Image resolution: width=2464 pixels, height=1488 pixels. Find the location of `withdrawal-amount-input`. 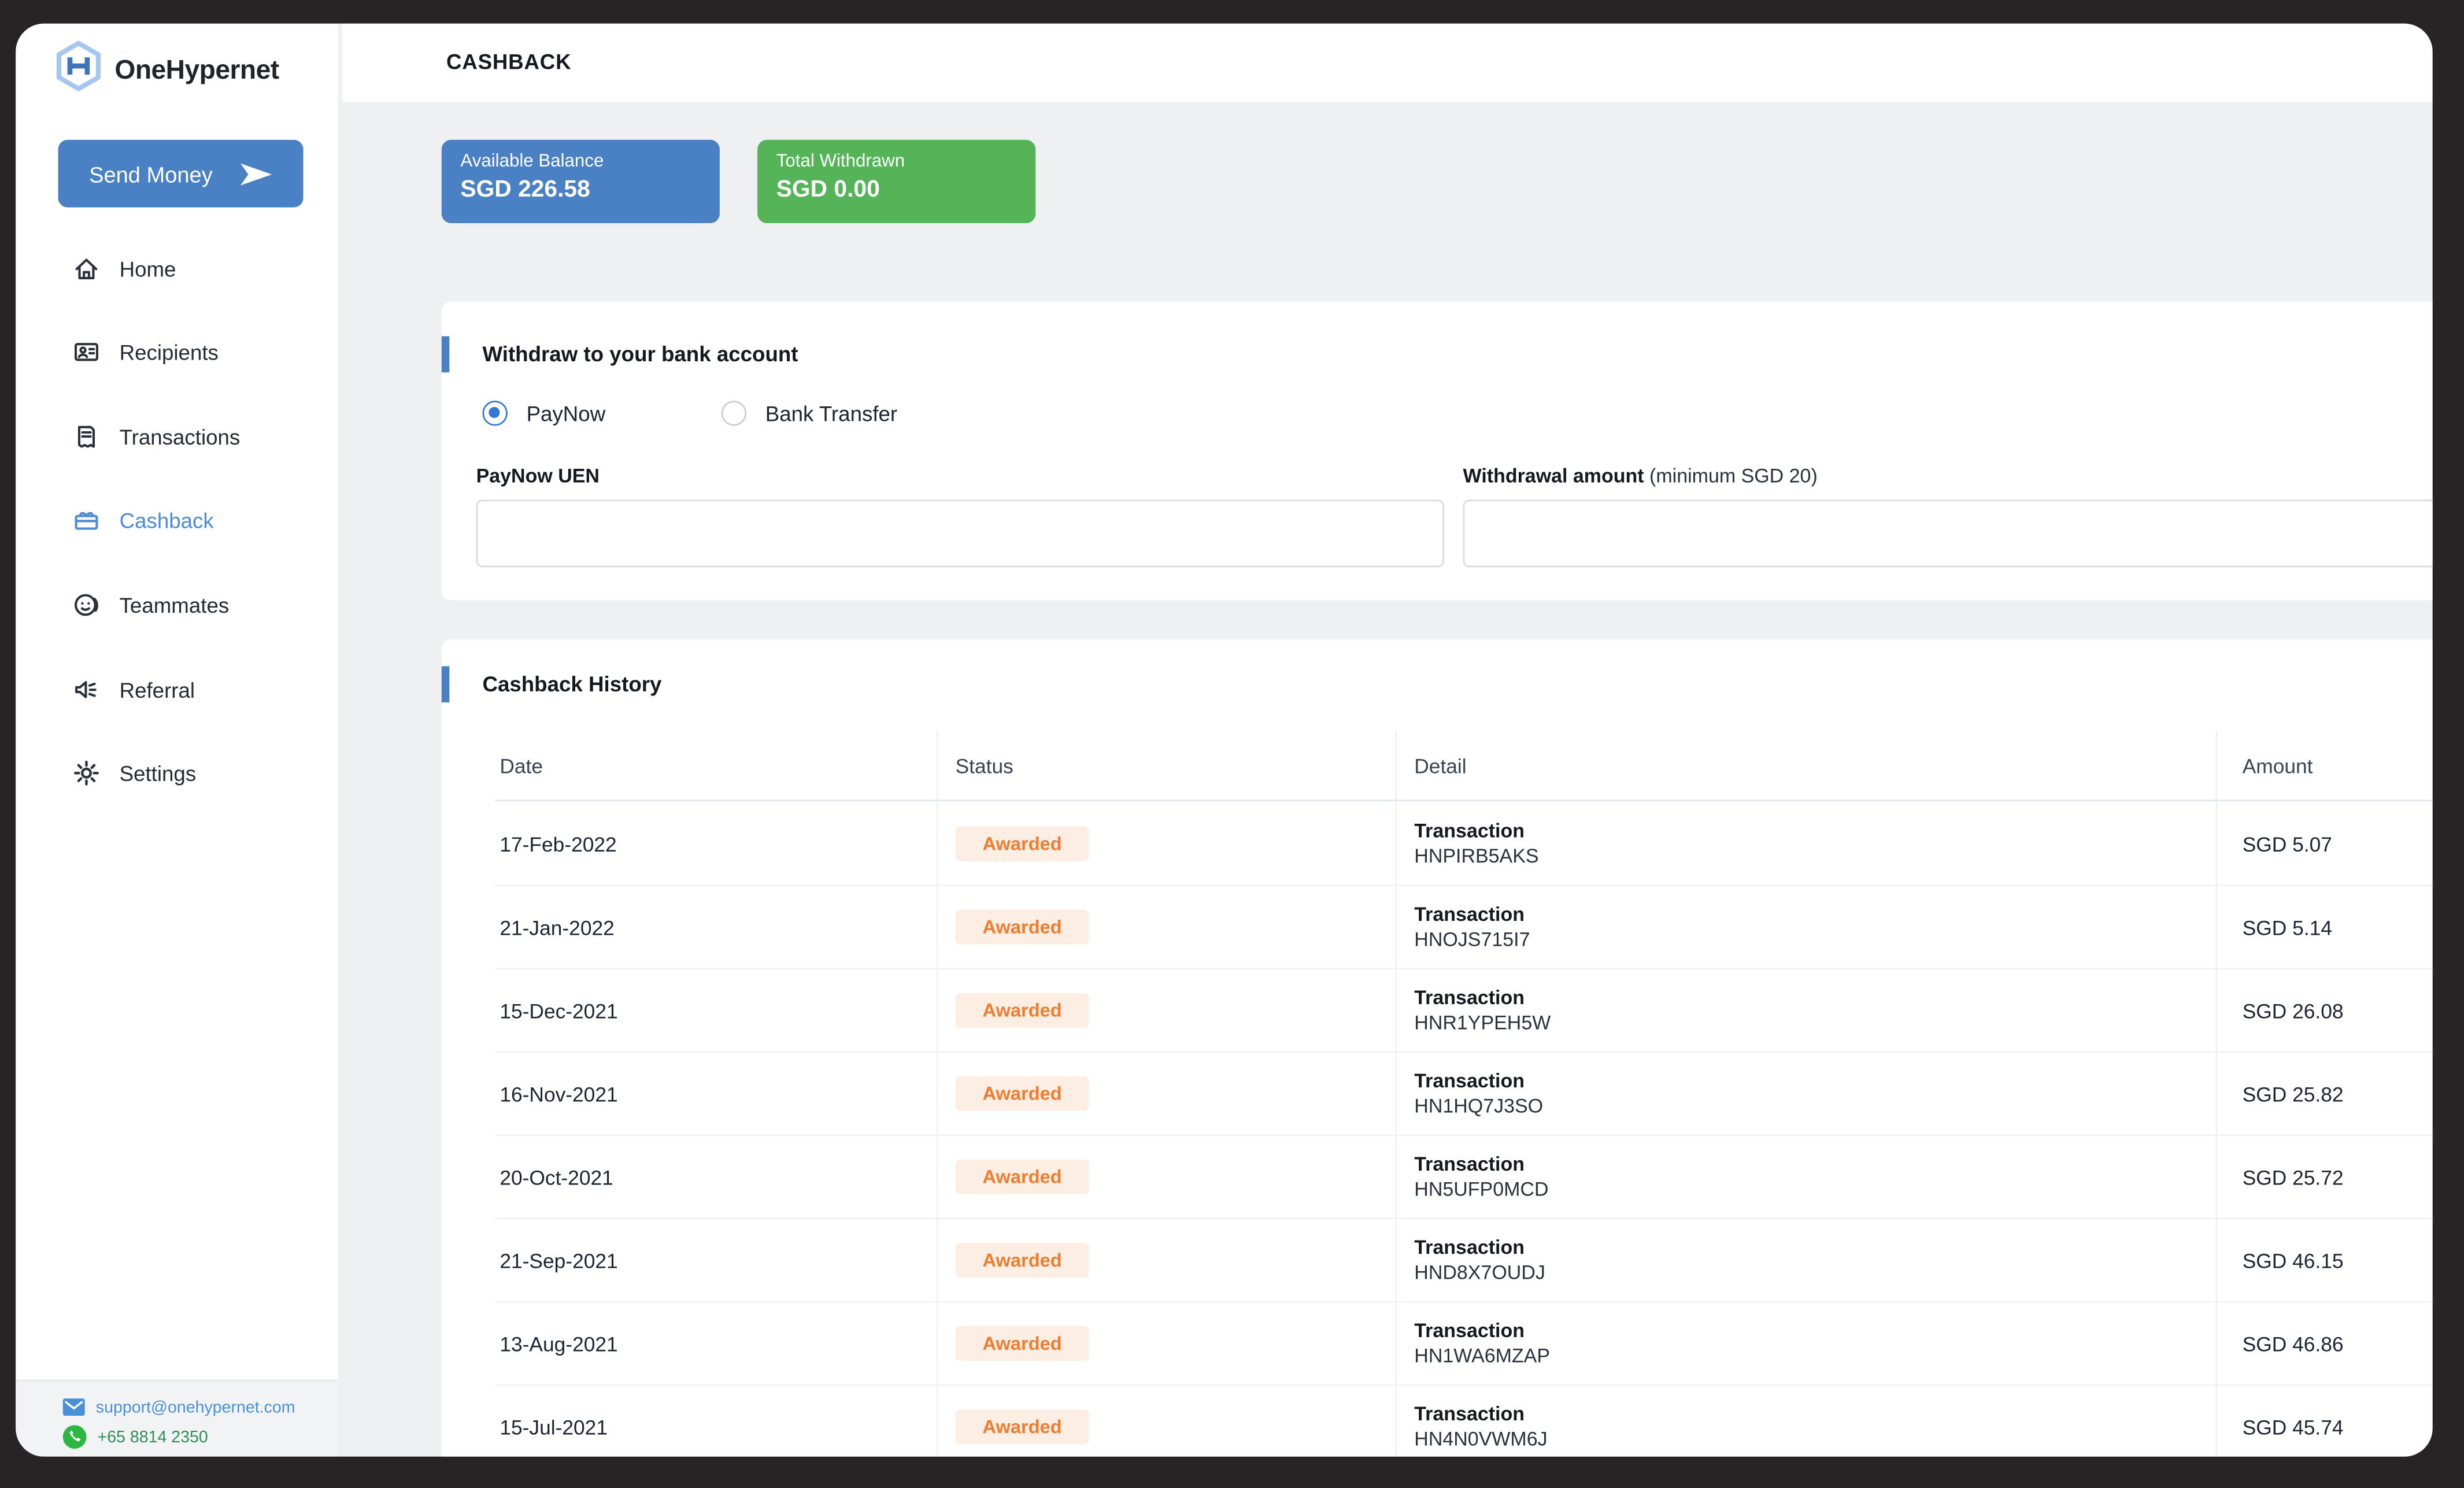

withdrawal-amount-input is located at coordinates (1948, 533).